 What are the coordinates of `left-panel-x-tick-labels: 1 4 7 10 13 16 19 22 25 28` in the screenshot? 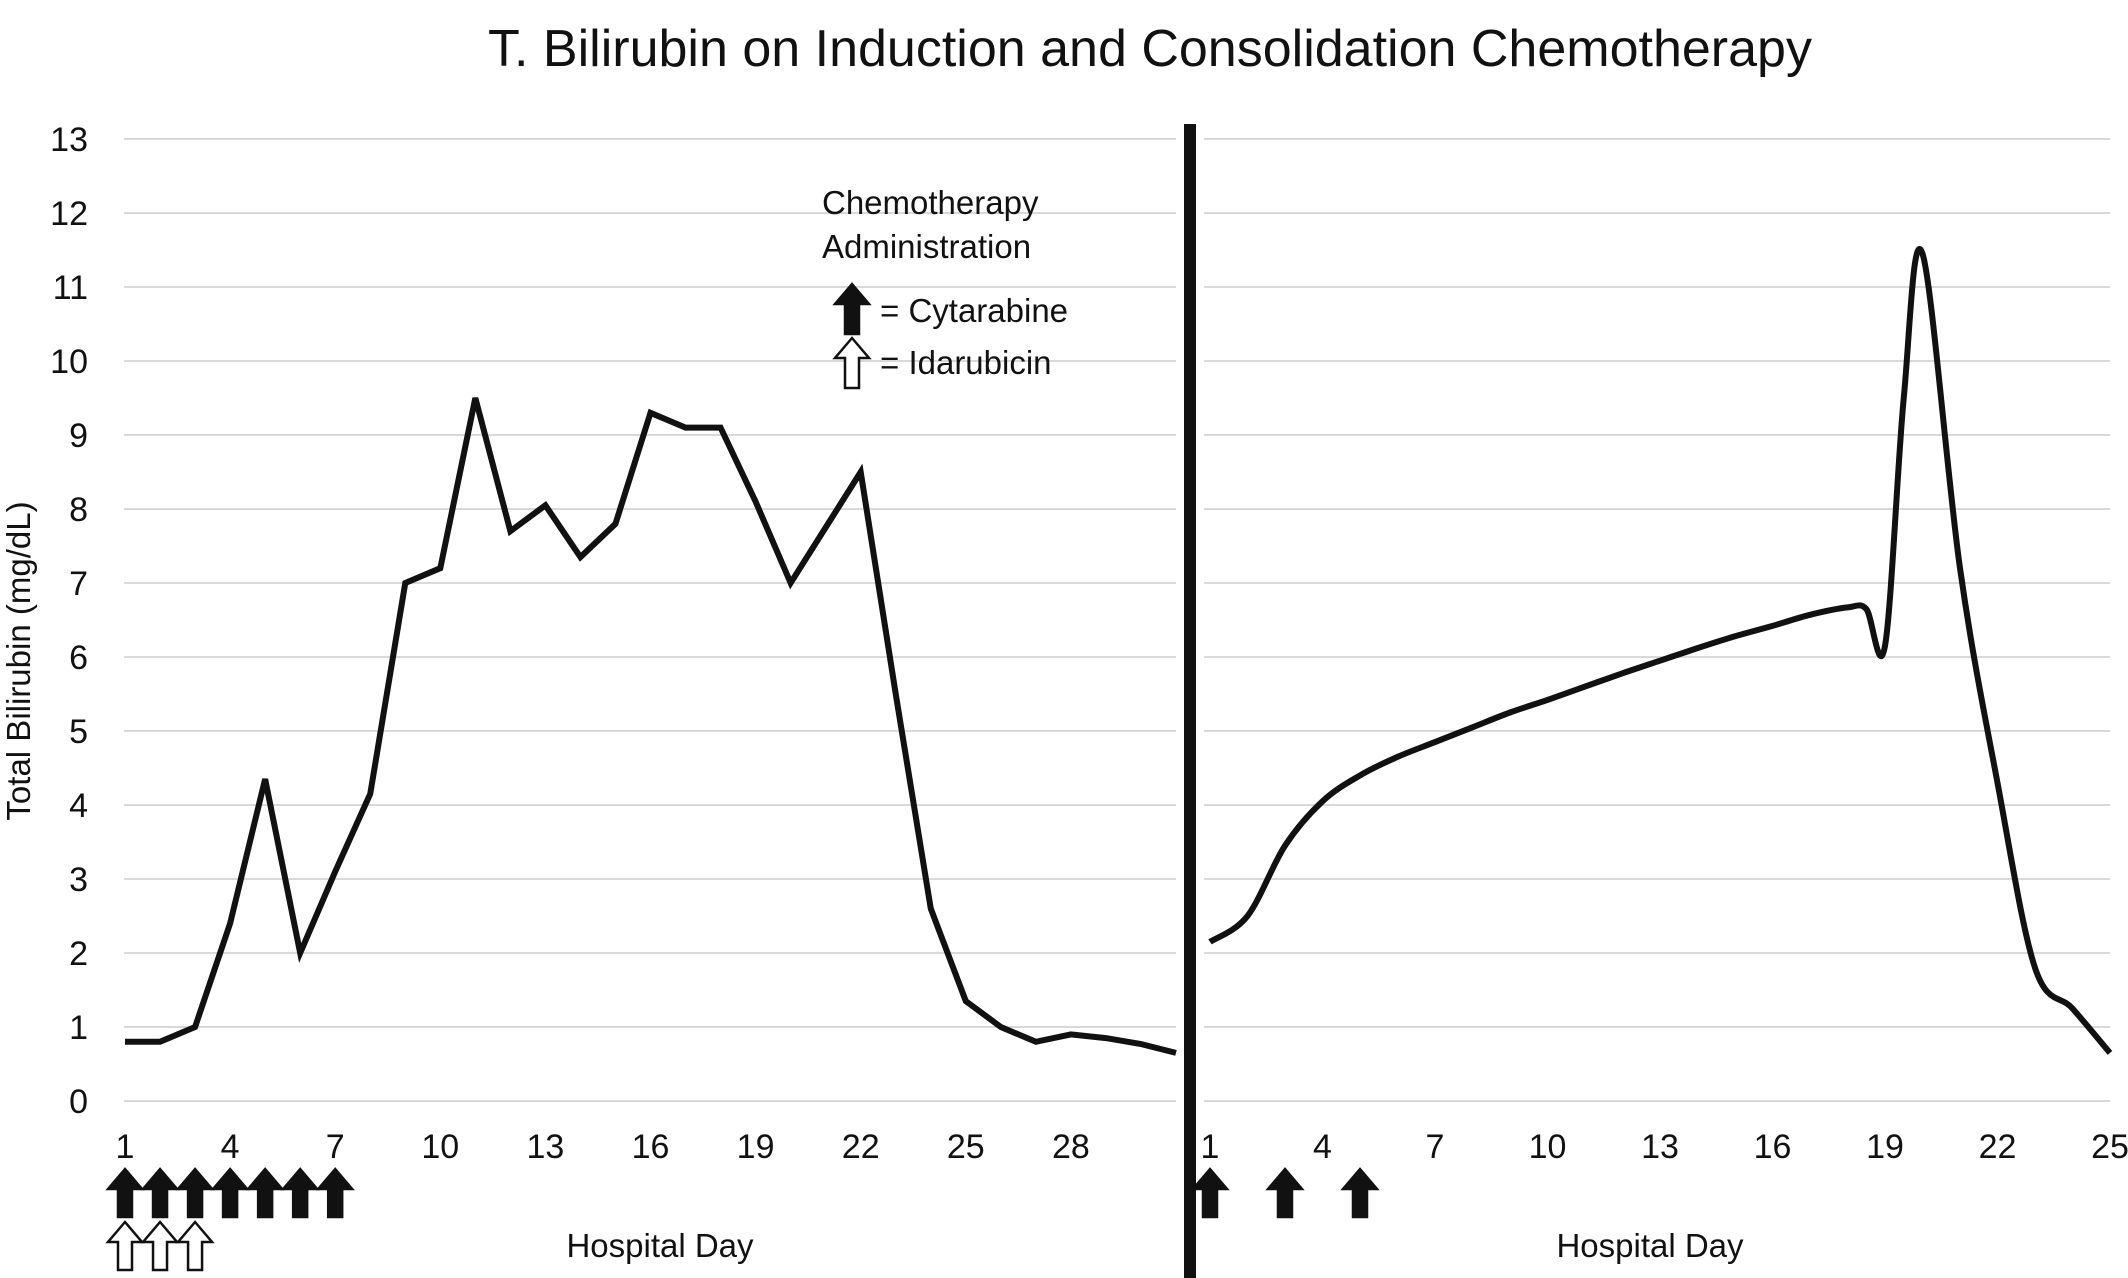 It's located at (603, 1147).